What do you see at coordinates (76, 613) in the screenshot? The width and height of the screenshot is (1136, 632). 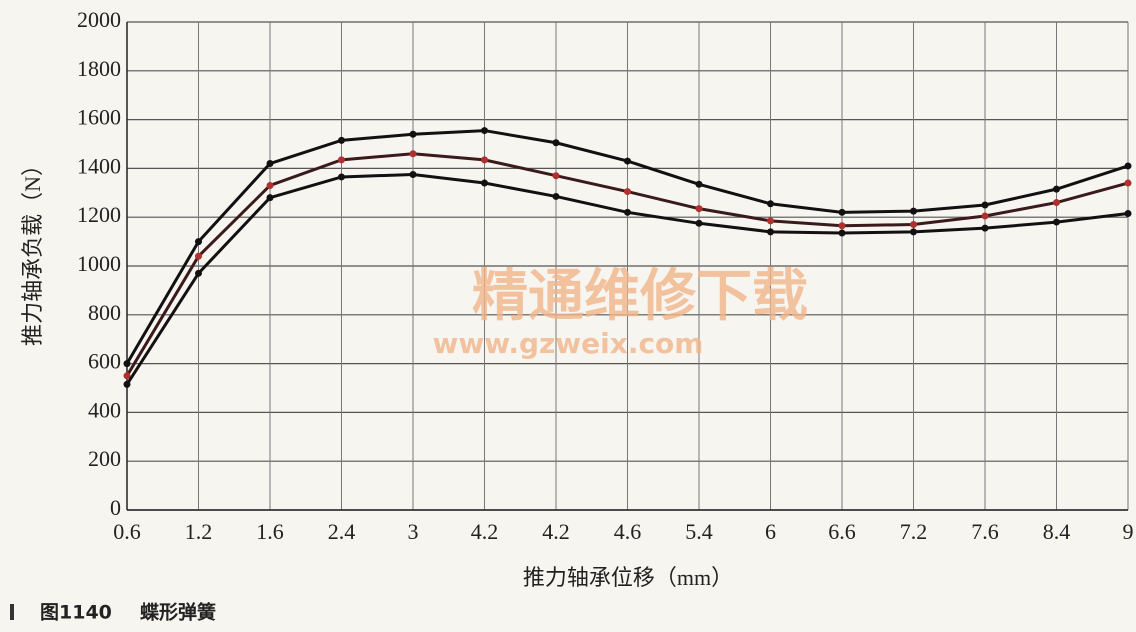 I see `caption-figure: 图1140` at bounding box center [76, 613].